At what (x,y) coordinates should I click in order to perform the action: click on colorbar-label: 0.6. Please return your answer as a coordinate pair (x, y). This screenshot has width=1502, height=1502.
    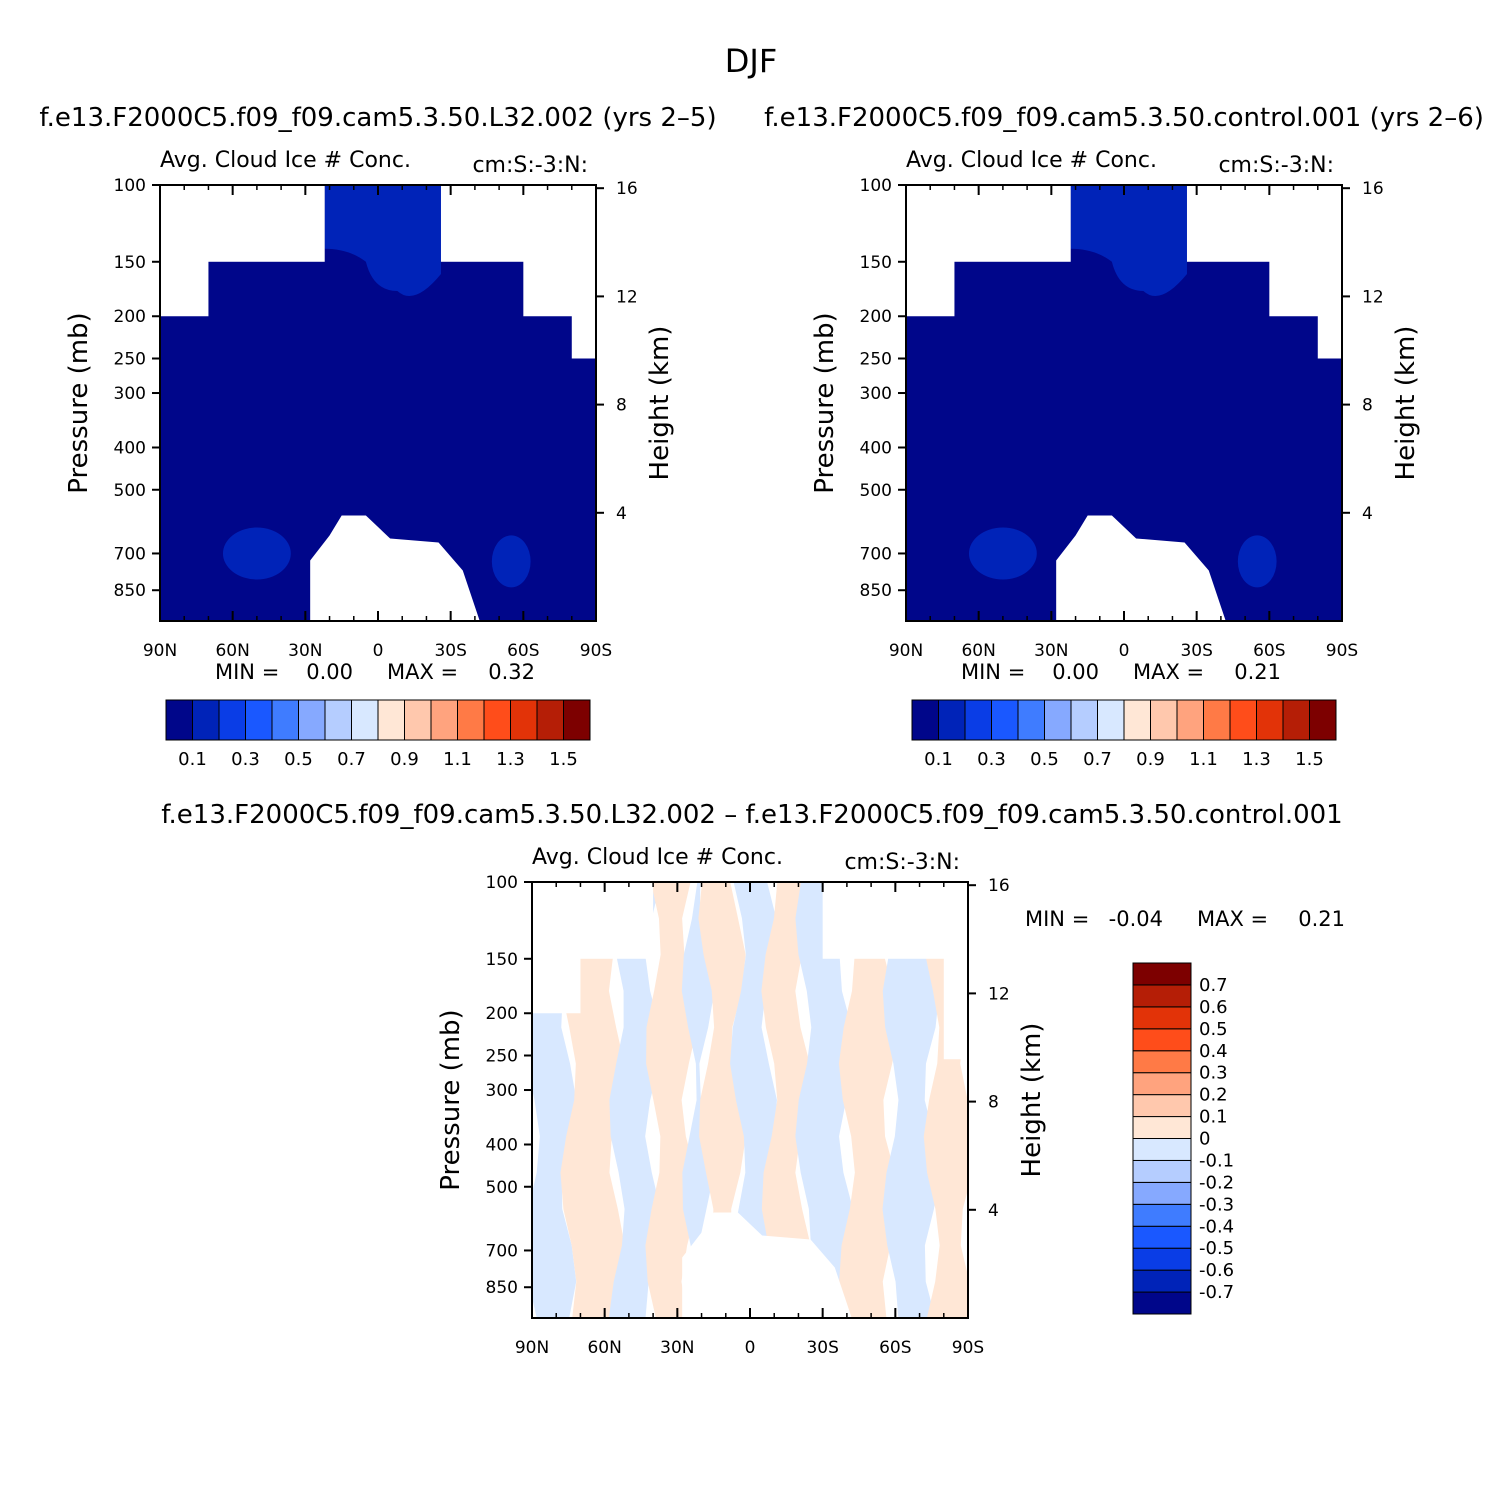
    Looking at the image, I should click on (1213, 1007).